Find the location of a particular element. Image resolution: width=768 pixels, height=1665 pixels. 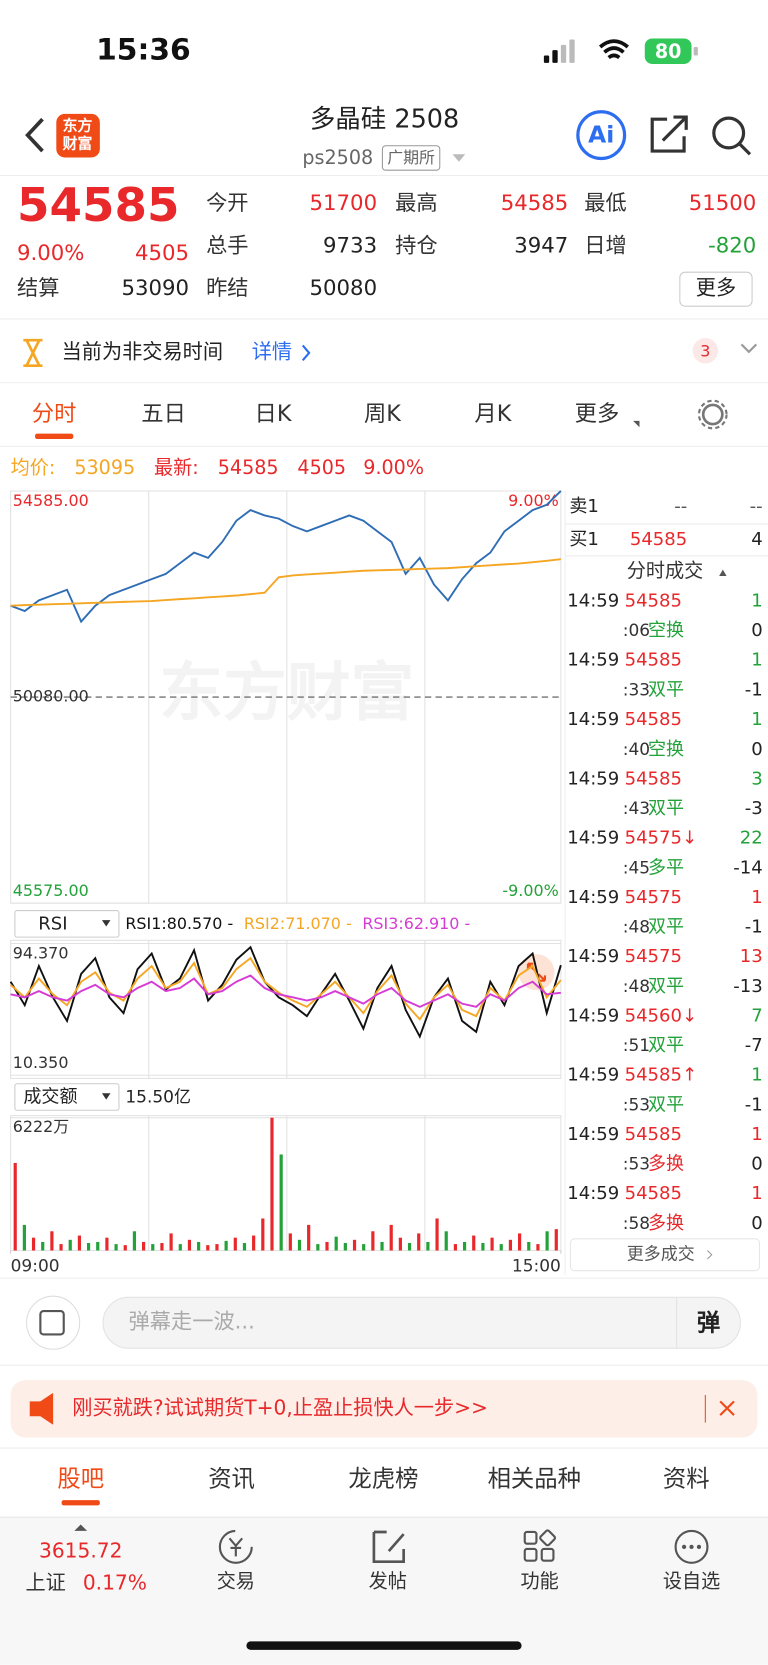

signal-icon is located at coordinates (559, 51).